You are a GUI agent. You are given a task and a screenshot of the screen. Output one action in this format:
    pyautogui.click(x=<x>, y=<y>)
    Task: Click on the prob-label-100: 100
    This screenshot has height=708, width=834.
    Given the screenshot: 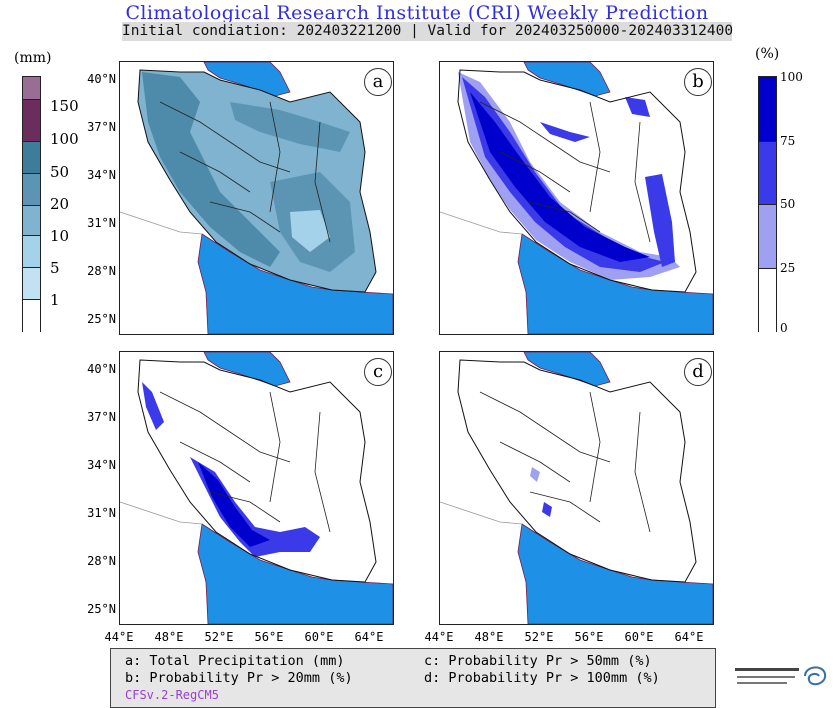 What is the action you would take?
    pyautogui.click(x=791, y=77)
    